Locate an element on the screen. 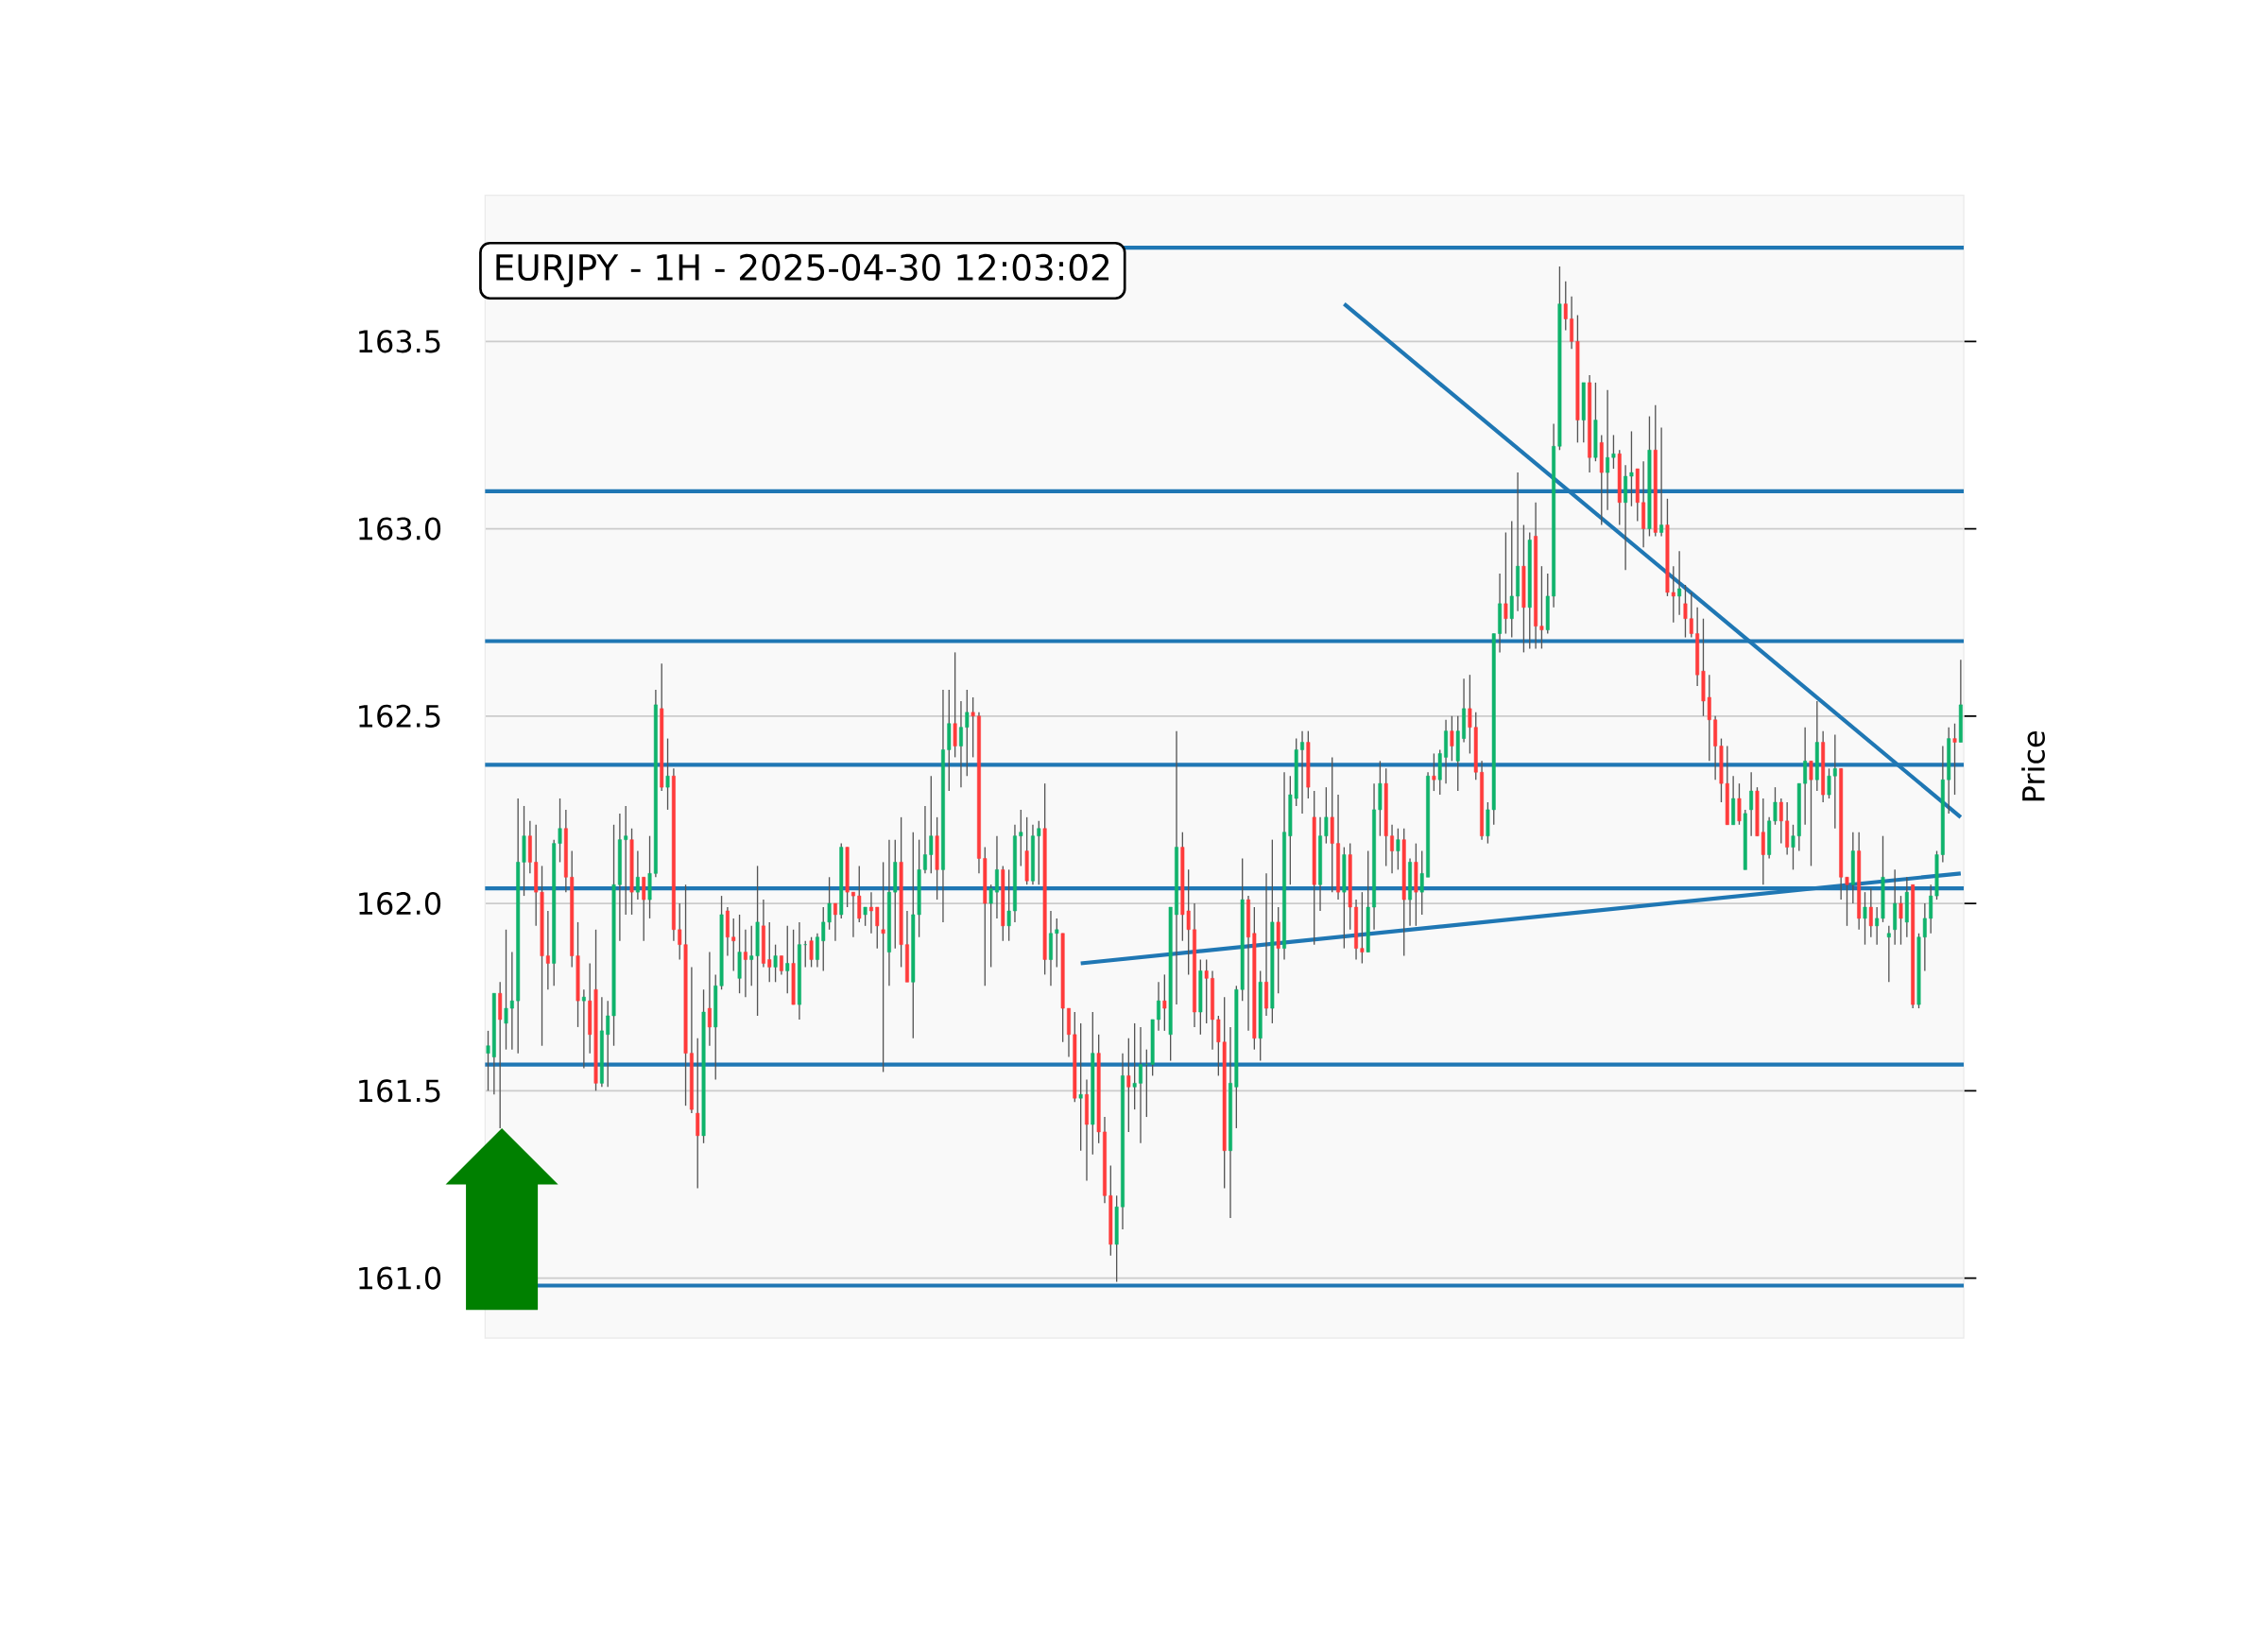  y-tick-label: 162.0 is located at coordinates (400, 904).